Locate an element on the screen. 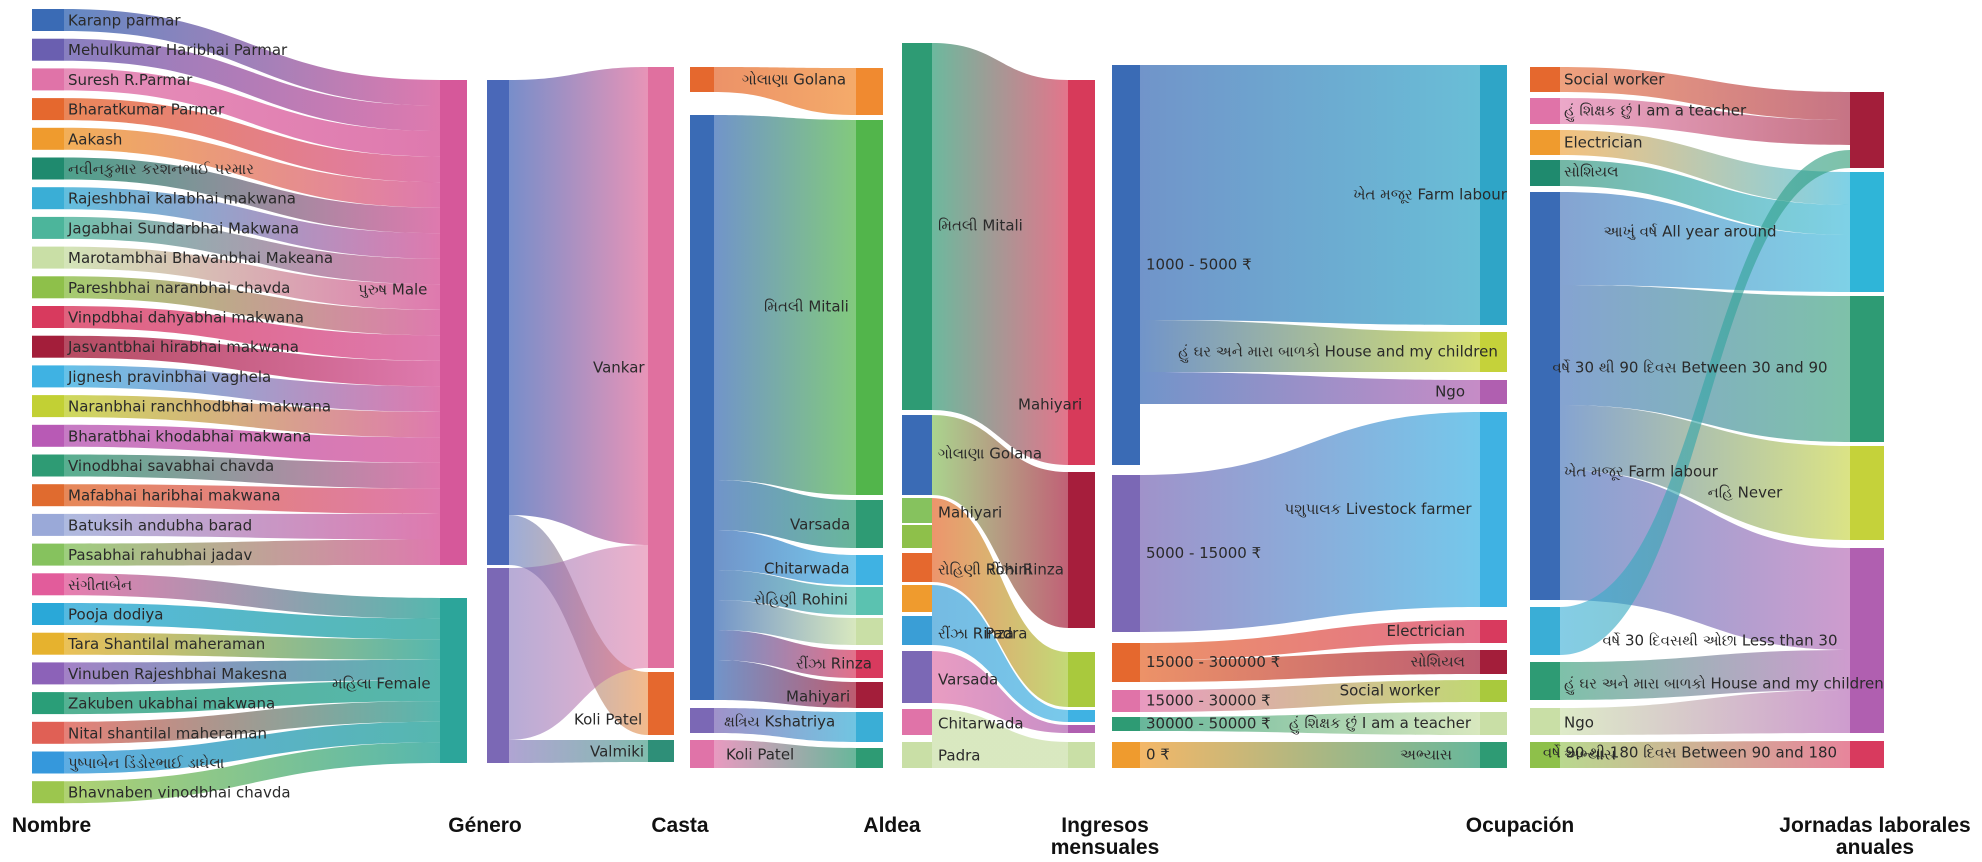 The image size is (1982, 862). nombre-node-vinodbhai-savabhai-chavda is located at coordinates (48, 465).